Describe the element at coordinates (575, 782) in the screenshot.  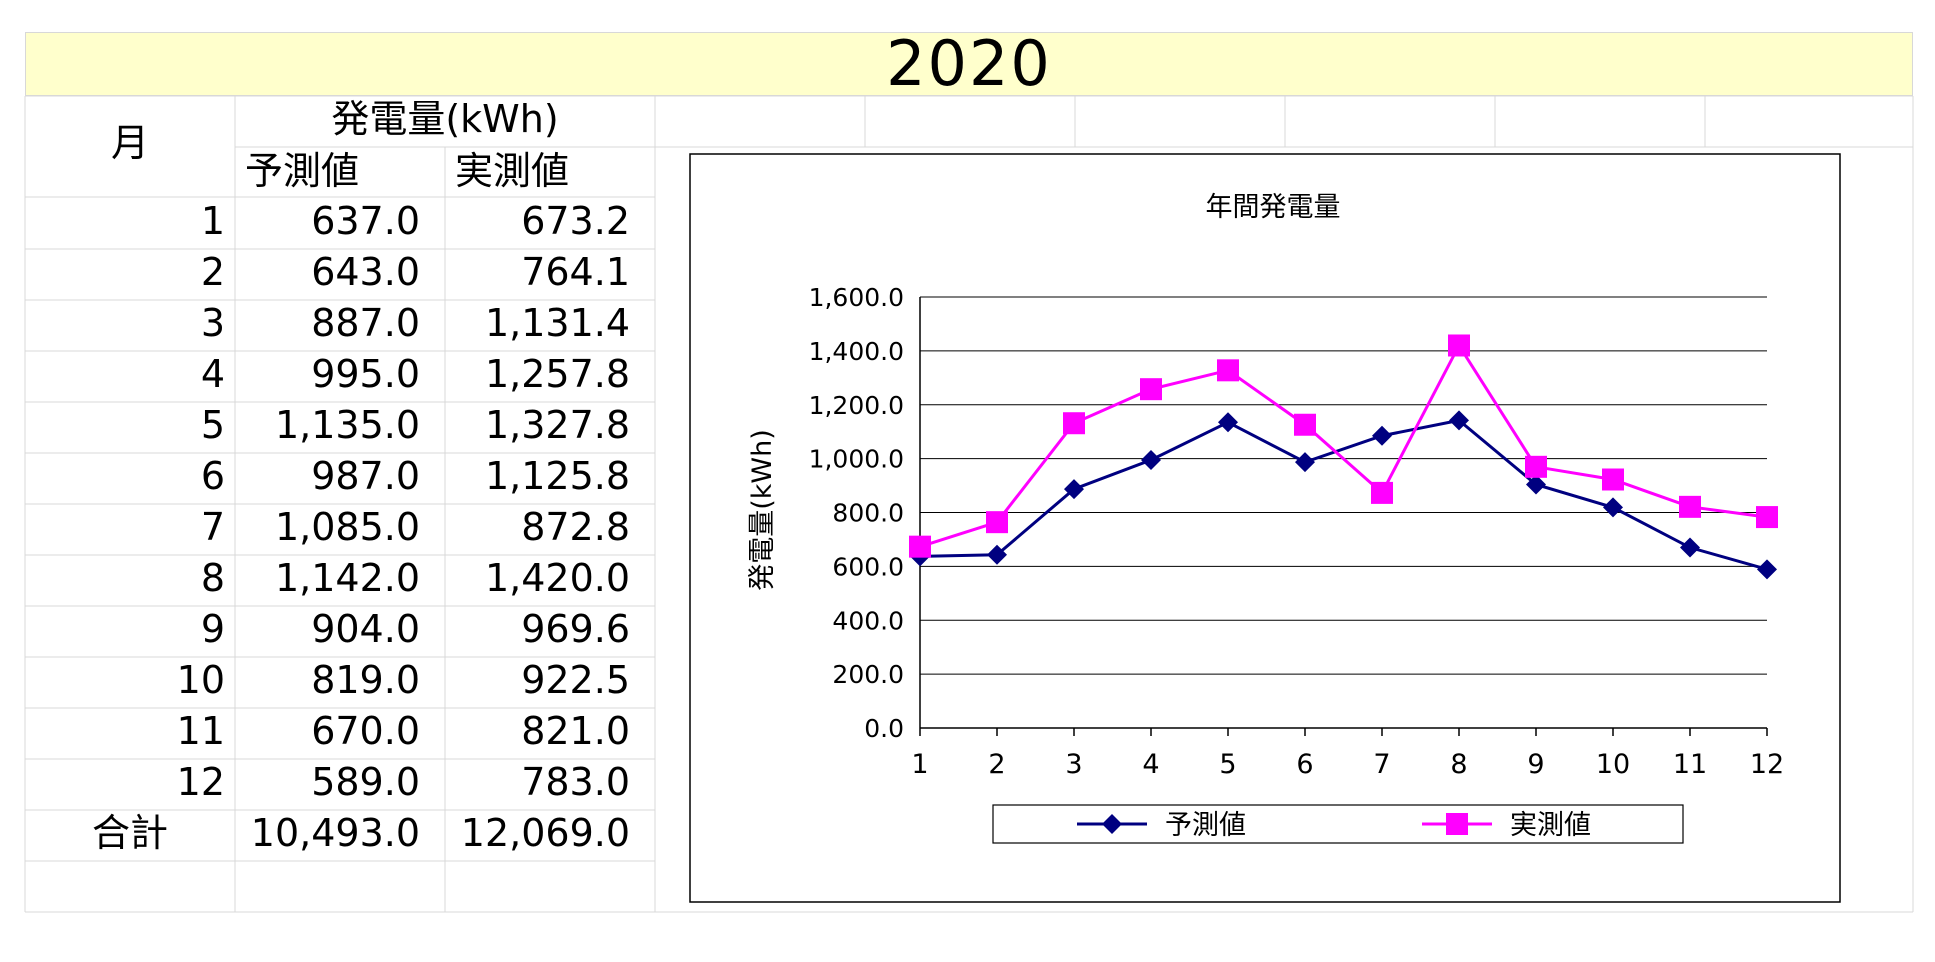
I see `row-actual: 783.0` at that location.